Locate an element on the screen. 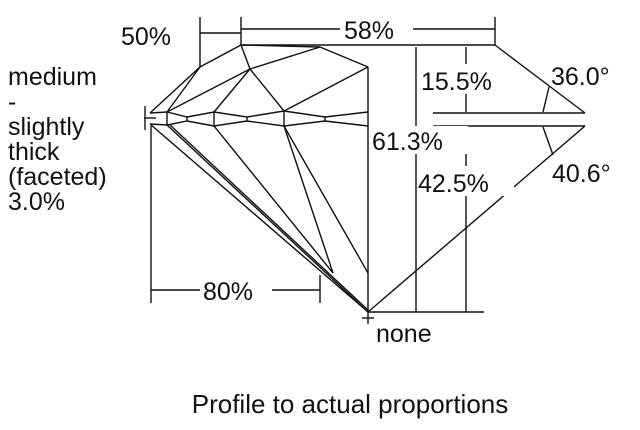 The height and width of the screenshot is (430, 640). girdle-label-line-3: slightly is located at coordinates (46, 127).